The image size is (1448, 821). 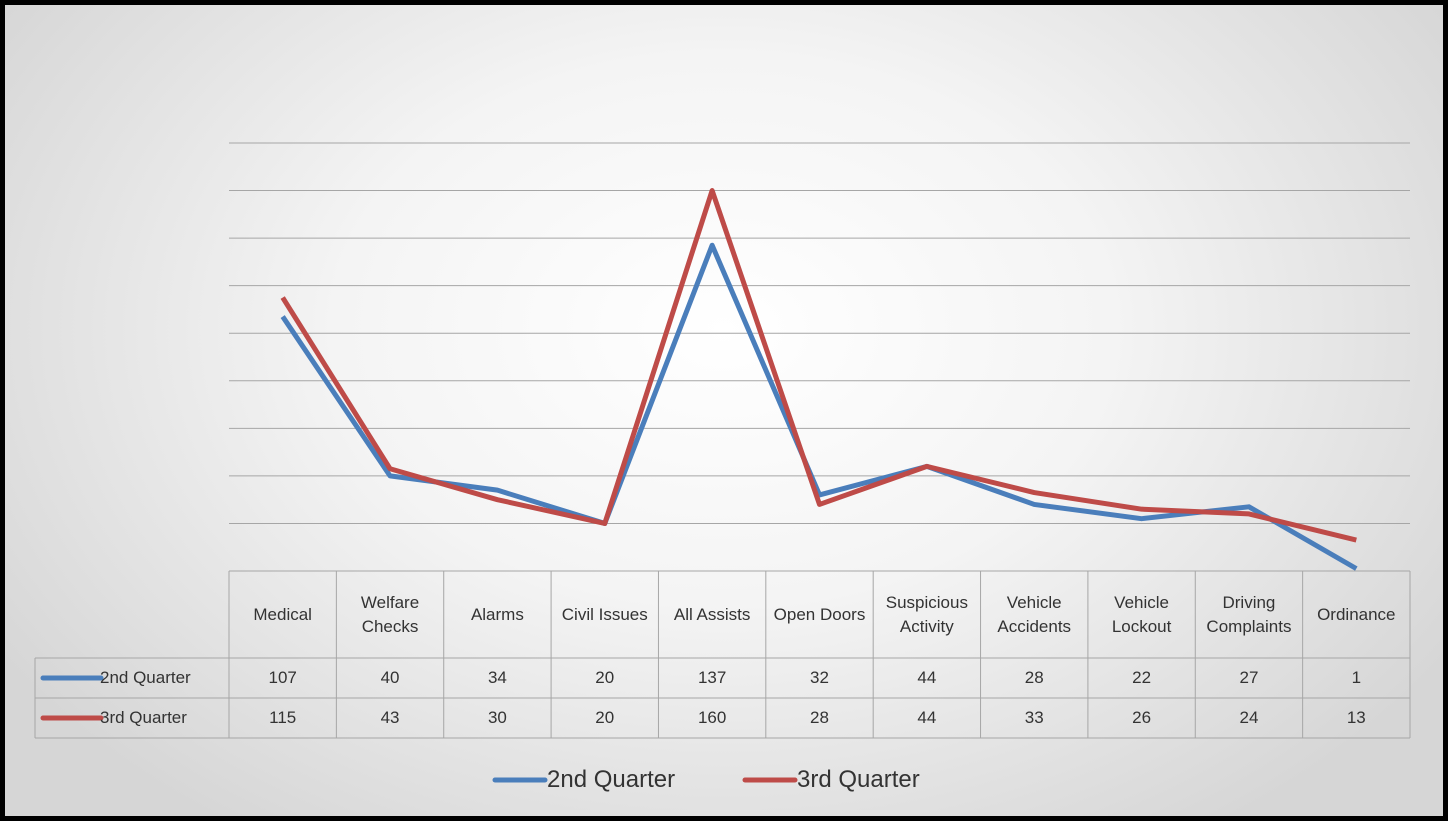 I want to click on table-value: 115, so click(x=283, y=717).